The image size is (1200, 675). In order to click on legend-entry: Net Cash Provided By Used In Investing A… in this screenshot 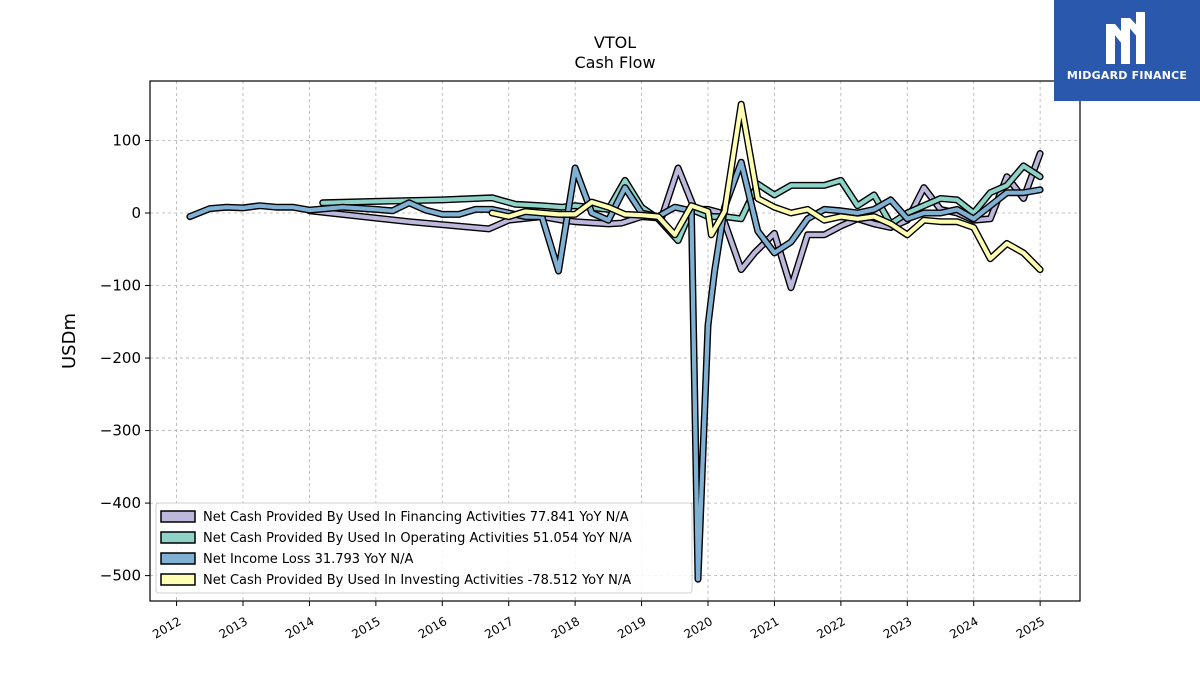, I will do `click(417, 580)`.